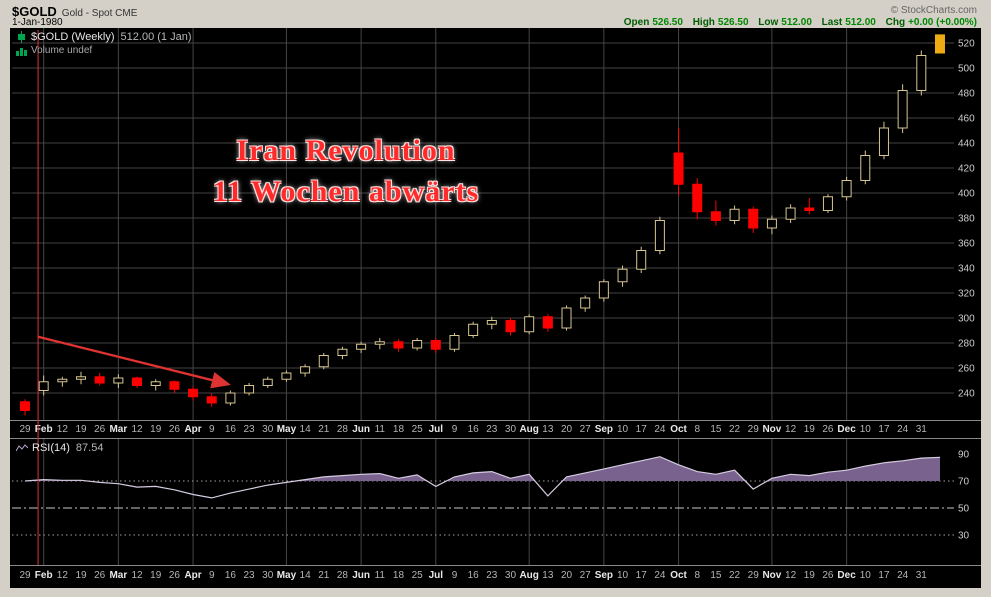  What do you see at coordinates (346, 191) in the screenshot?
I see `annotation-line2: 11 Wochen abwärts` at bounding box center [346, 191].